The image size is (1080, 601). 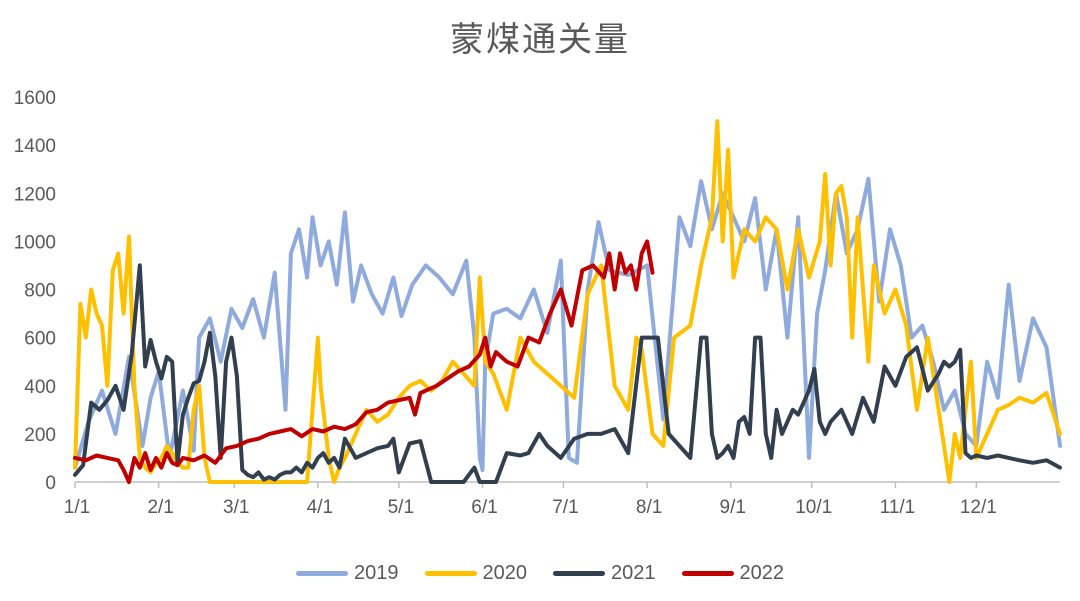 What do you see at coordinates (540, 573) in the screenshot?
I see `legend: 2019 2020 2021 2022` at bounding box center [540, 573].